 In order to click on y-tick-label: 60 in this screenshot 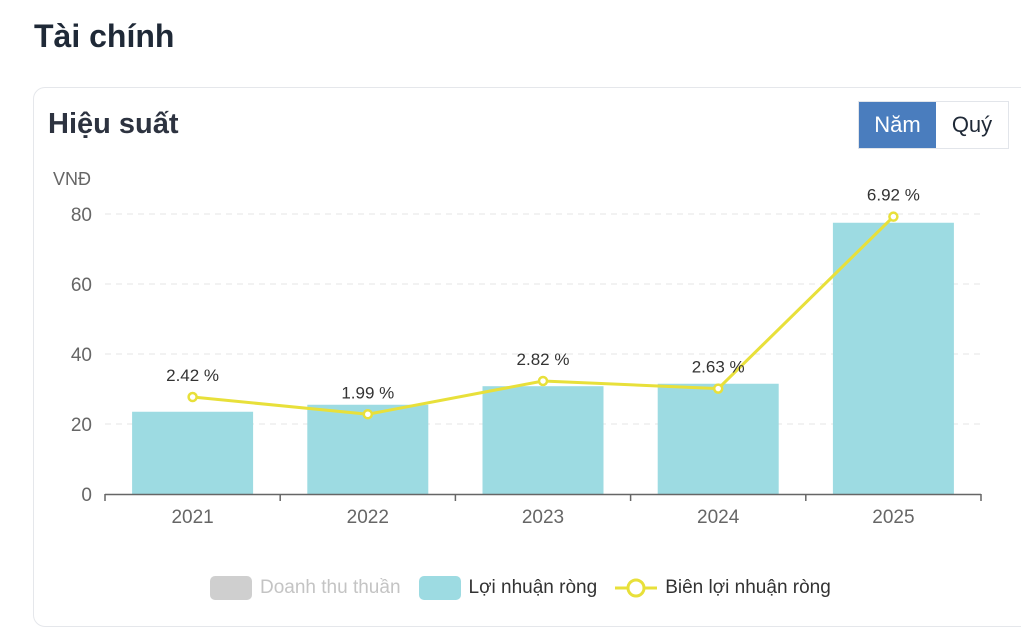, I will do `click(81, 285)`.